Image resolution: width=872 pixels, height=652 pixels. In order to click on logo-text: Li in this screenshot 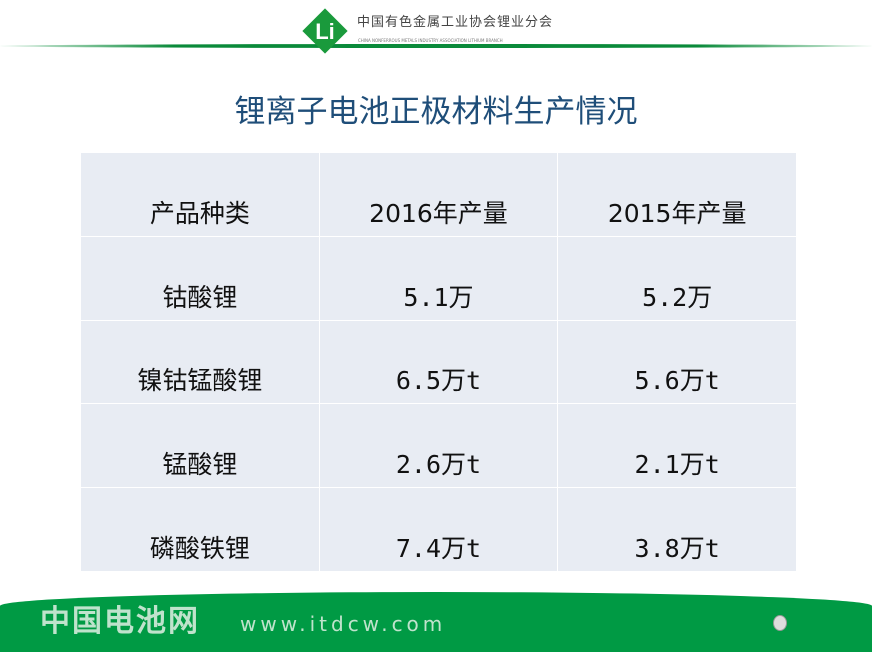, I will do `click(325, 31)`.